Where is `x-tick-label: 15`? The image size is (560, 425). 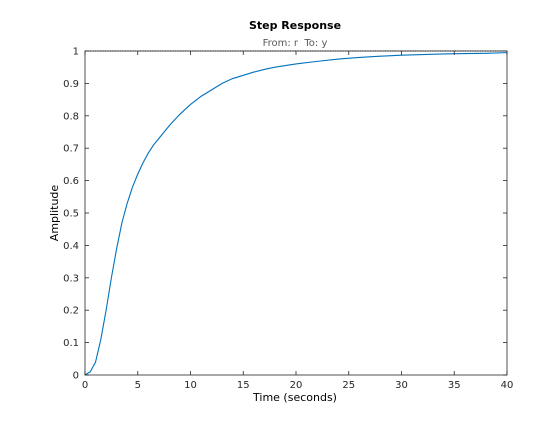 x-tick-label: 15 is located at coordinates (243, 385).